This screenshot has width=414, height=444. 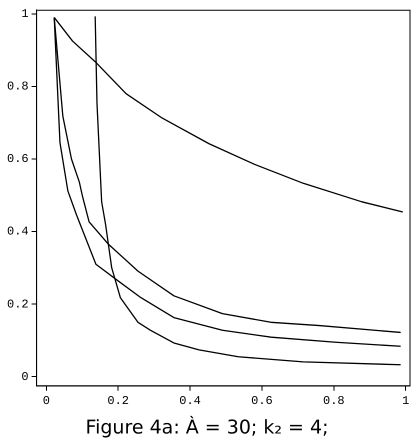 What do you see at coordinates (334, 401) in the screenshot?
I see `x-tick-label: 0.8` at bounding box center [334, 401].